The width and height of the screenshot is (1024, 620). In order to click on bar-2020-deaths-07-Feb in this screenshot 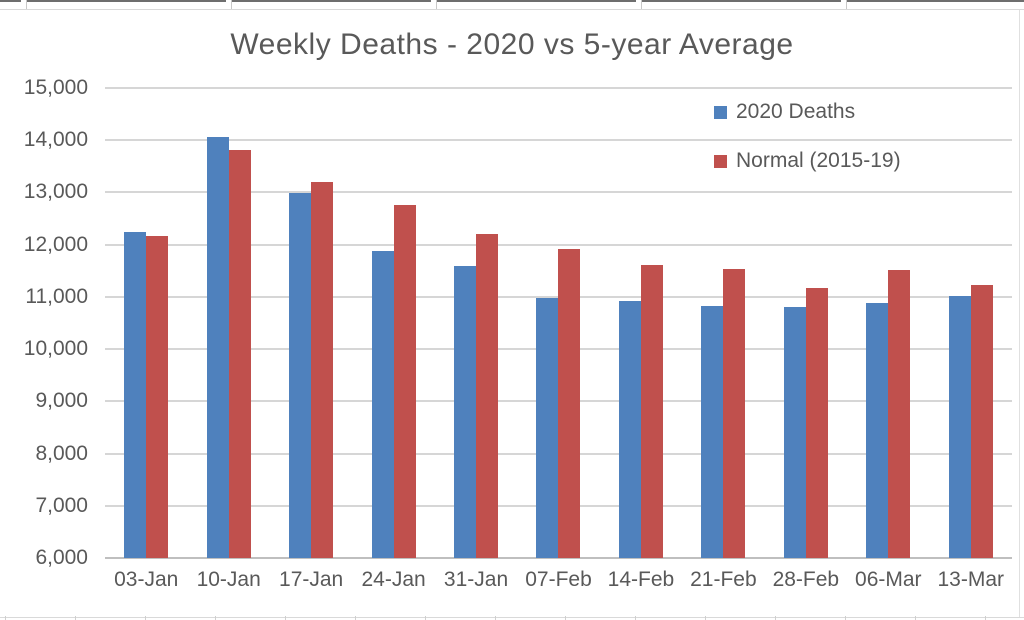, I will do `click(547, 427)`.